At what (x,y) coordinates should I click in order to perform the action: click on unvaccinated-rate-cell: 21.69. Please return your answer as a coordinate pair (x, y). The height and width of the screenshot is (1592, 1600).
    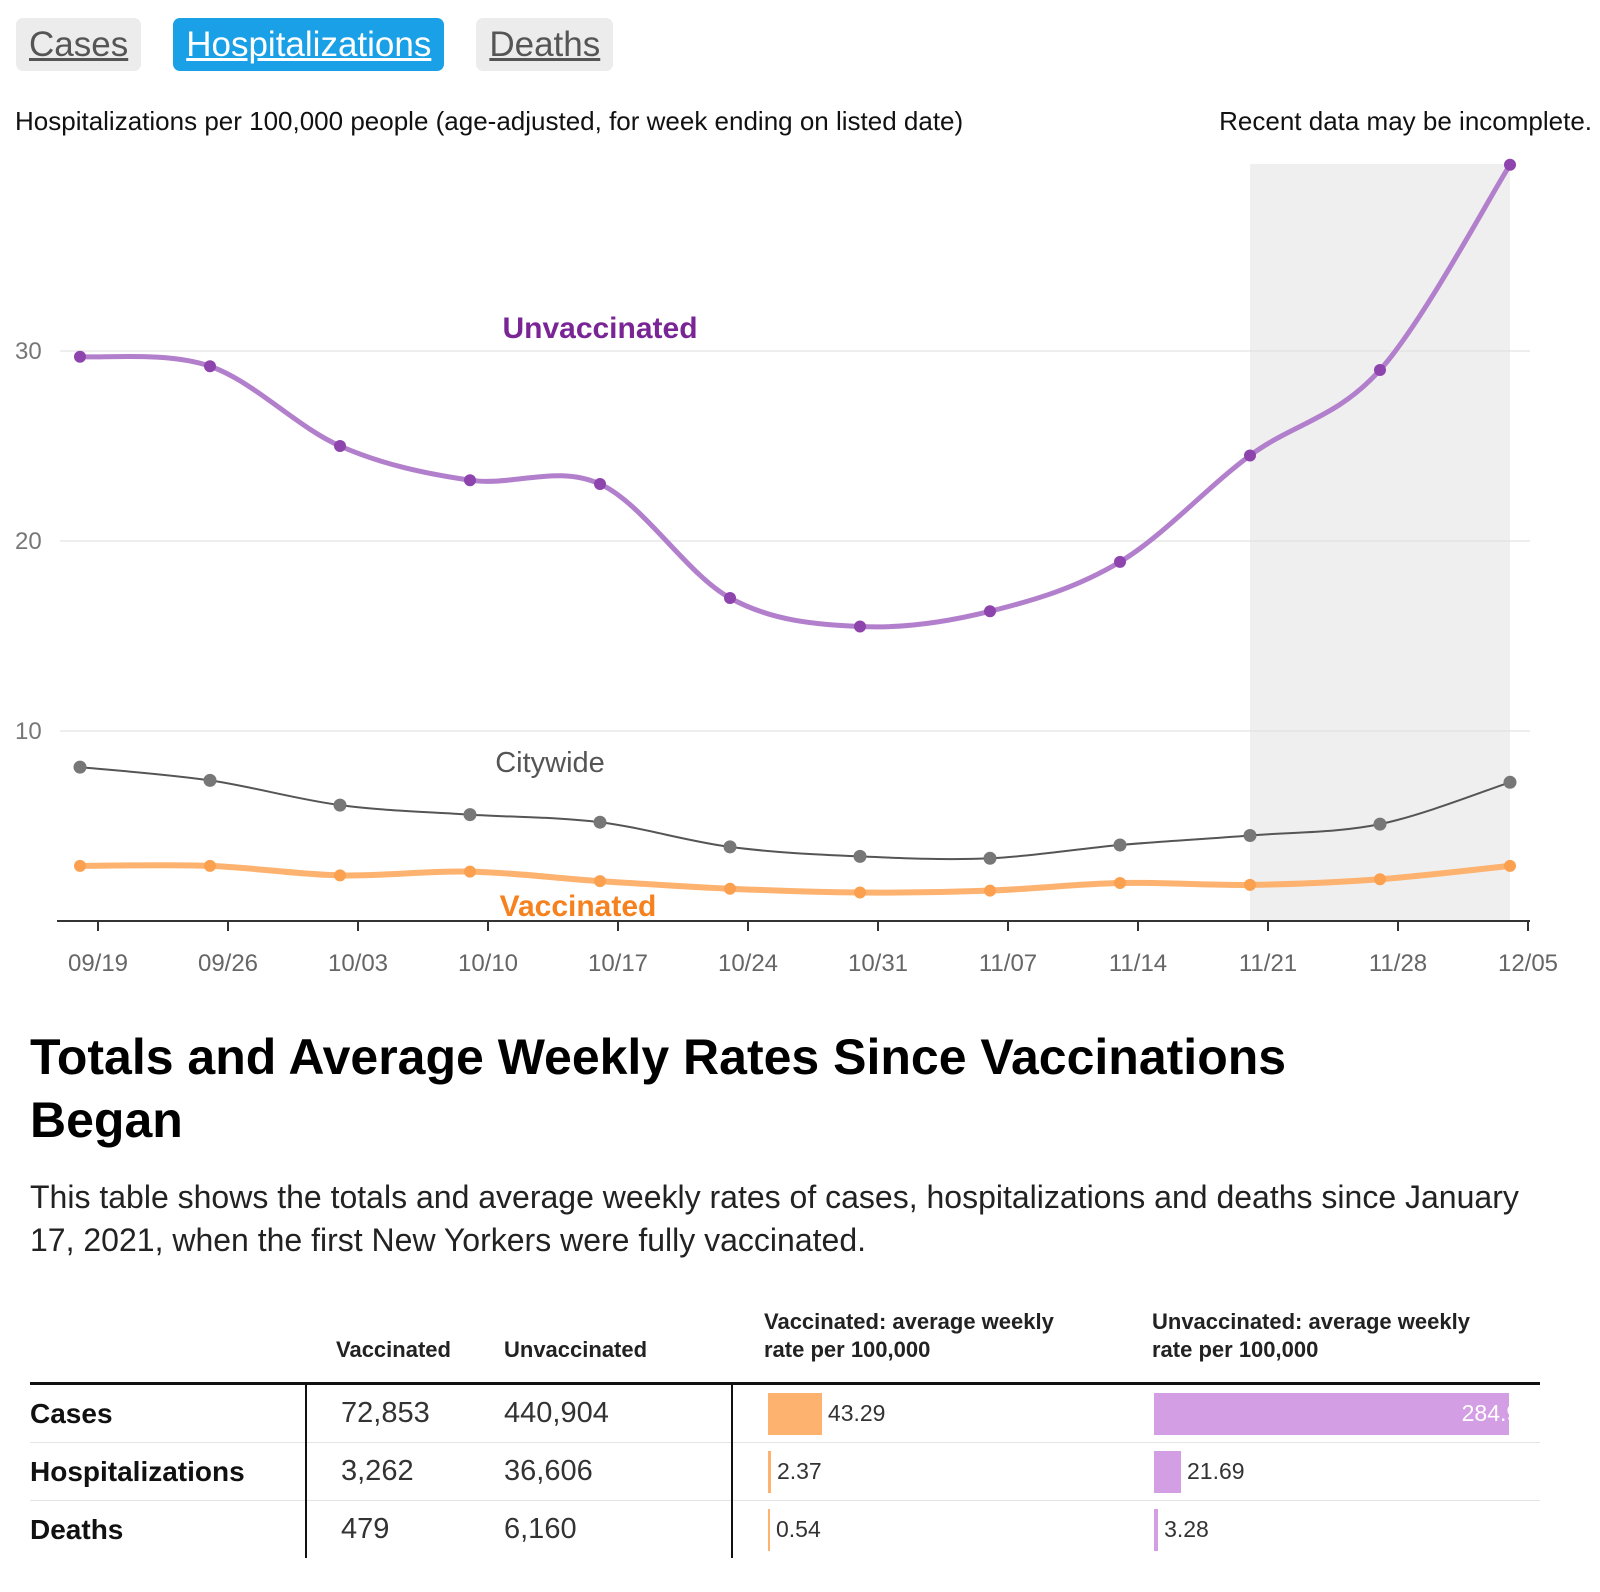
    Looking at the image, I should click on (1331, 1471).